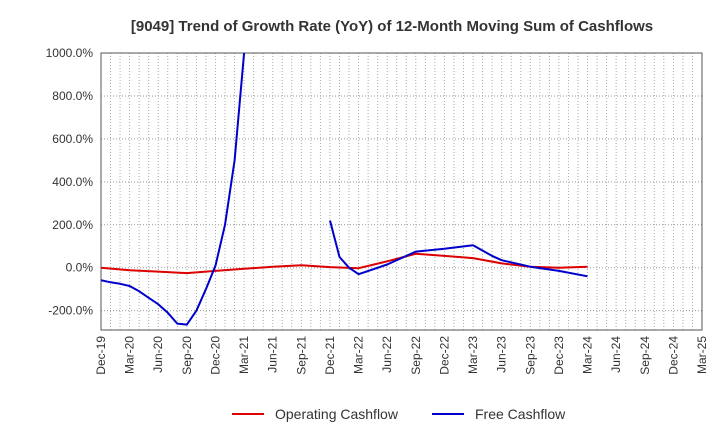 This screenshot has width=720, height=440. What do you see at coordinates (673, 355) in the screenshot?
I see `x-tick-label: Dec-24` at bounding box center [673, 355].